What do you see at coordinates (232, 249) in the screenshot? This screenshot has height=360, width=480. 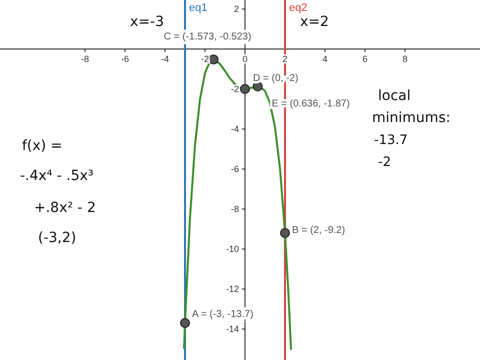 I see `y-tick-label: -10` at bounding box center [232, 249].